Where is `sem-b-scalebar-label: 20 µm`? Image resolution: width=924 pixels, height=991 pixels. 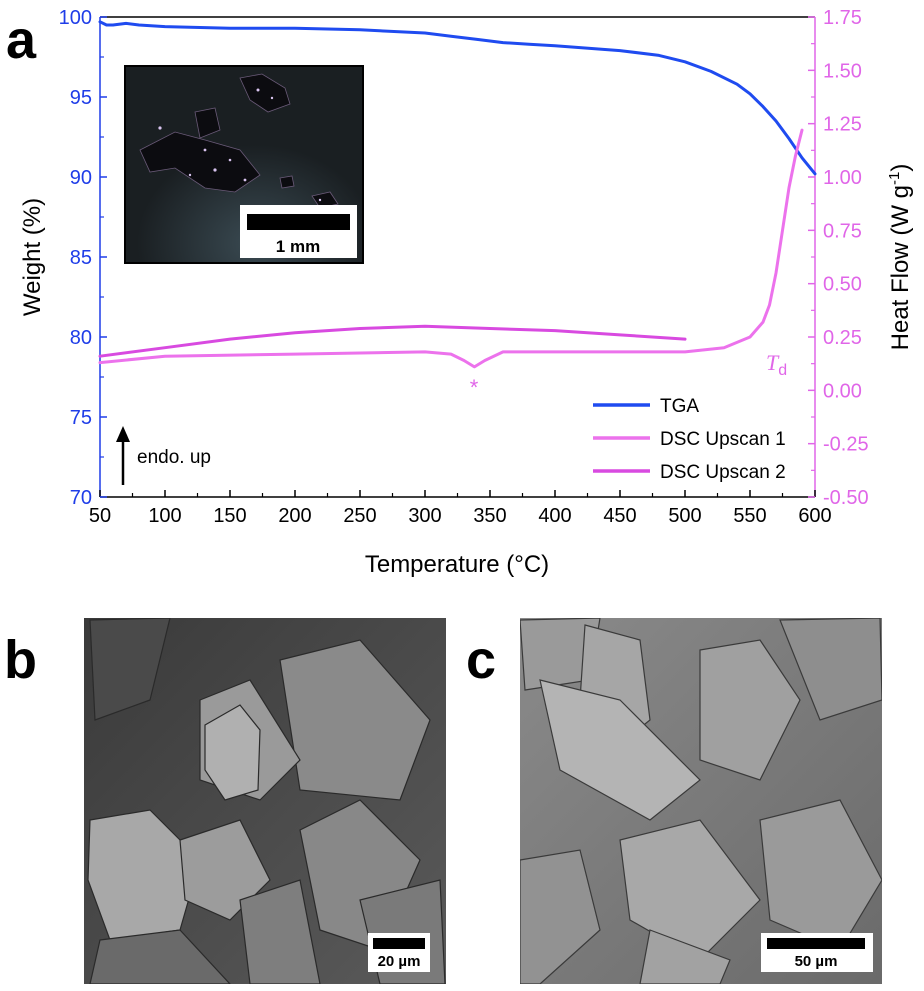
sem-b-scalebar-label: 20 µm is located at coordinates (399, 961).